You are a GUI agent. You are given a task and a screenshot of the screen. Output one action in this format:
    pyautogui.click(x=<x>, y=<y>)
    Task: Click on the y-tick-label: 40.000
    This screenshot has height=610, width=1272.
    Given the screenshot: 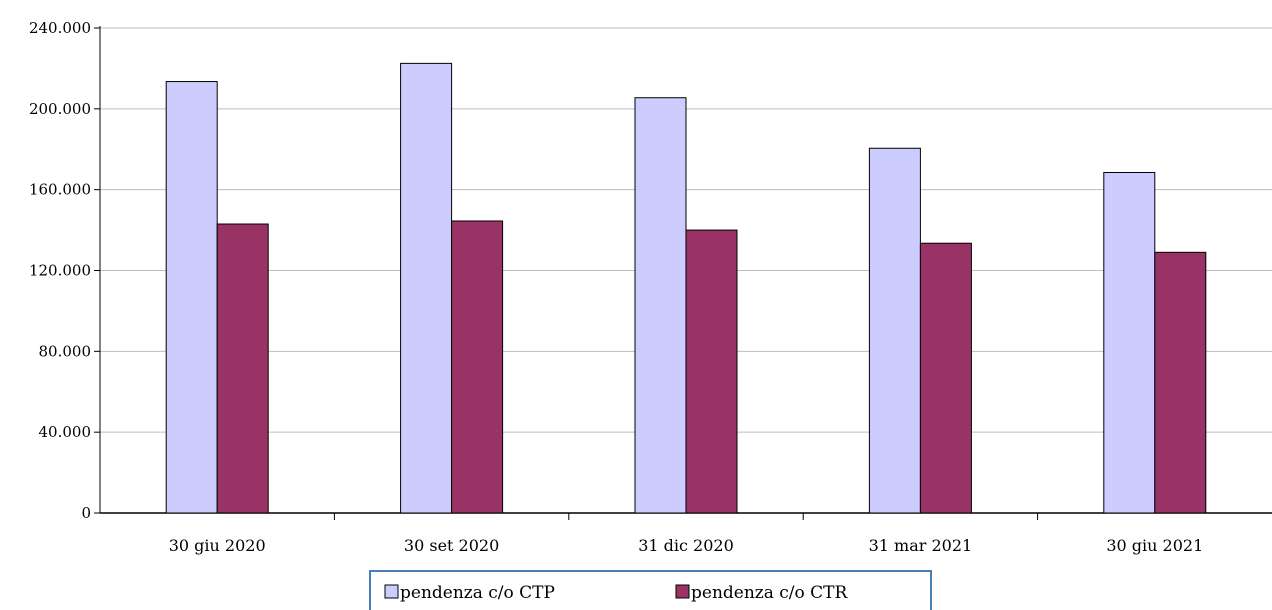 What is the action you would take?
    pyautogui.click(x=65, y=432)
    